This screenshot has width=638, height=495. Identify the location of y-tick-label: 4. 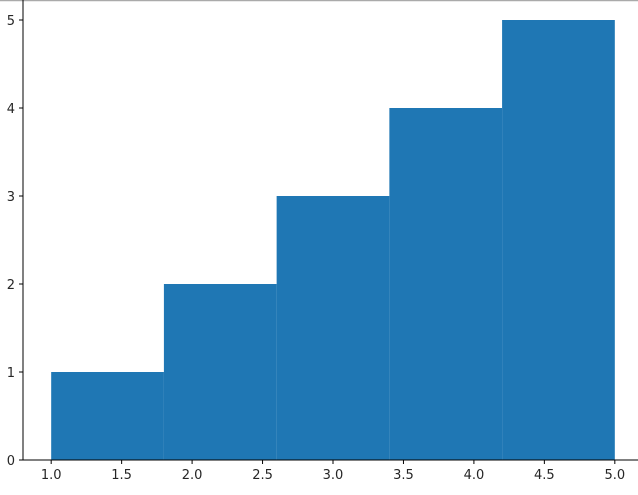
(11, 109).